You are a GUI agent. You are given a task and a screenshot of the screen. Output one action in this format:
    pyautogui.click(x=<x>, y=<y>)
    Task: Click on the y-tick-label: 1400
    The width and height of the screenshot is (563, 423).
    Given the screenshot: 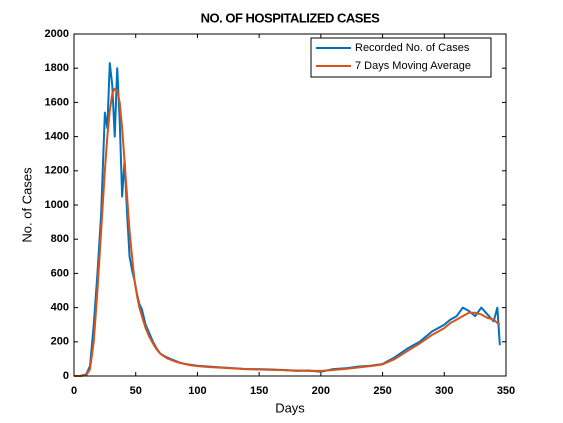 What is the action you would take?
    pyautogui.click(x=57, y=137)
    